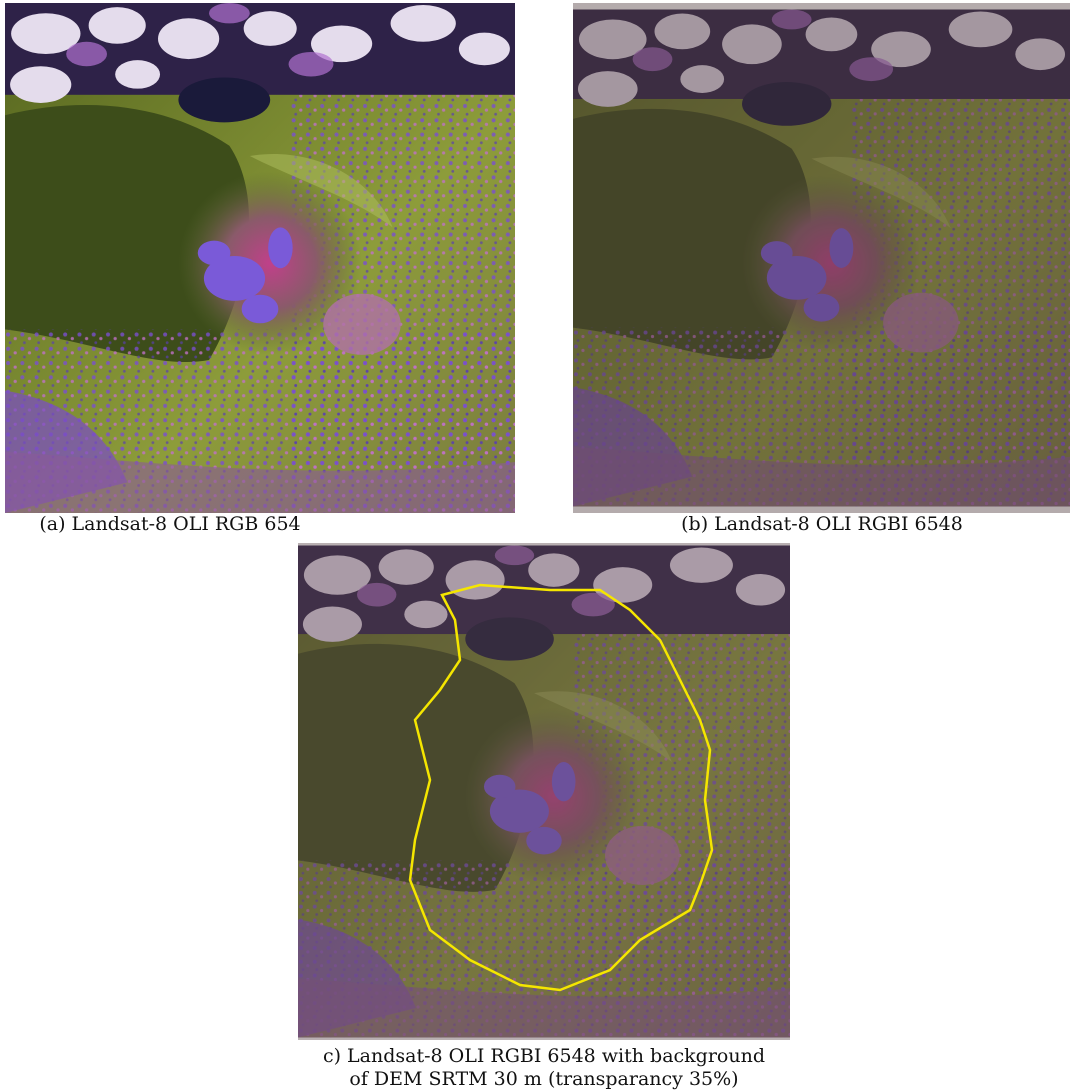  What do you see at coordinates (822, 524) in the screenshot?
I see `caption-b: (b) Landsat-8 OLI RGBI 6548` at bounding box center [822, 524].